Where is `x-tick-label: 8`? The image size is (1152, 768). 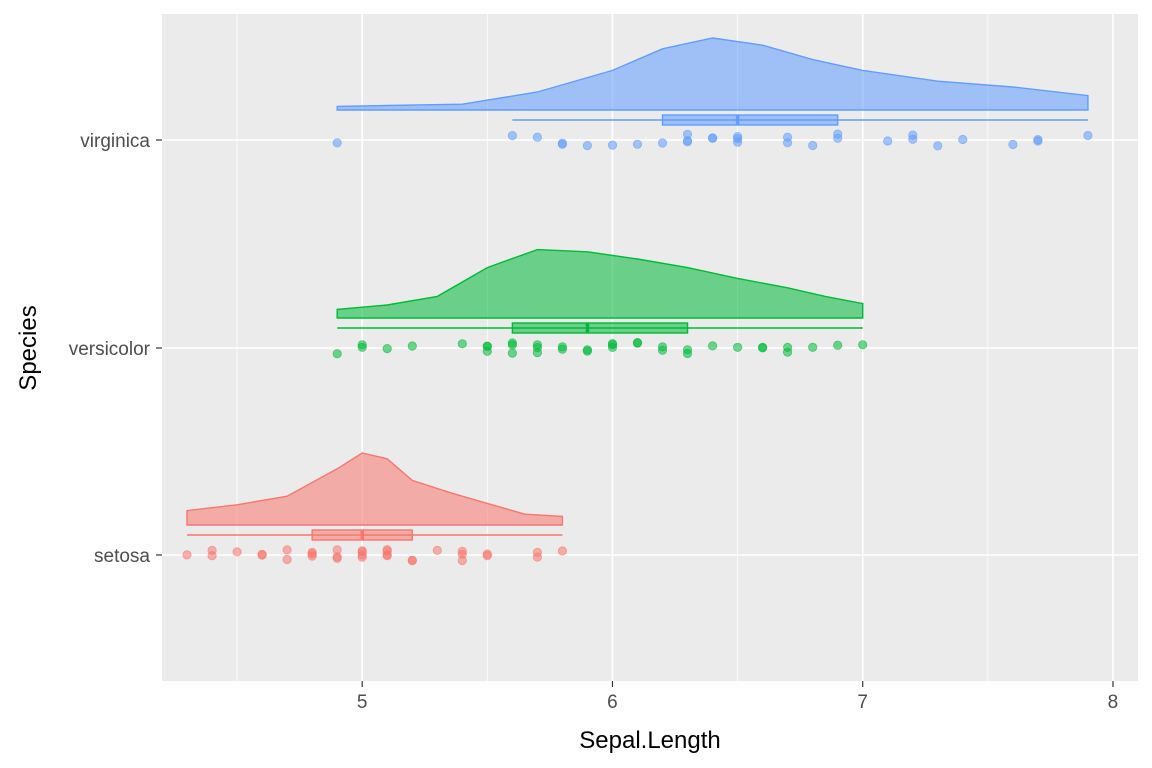 x-tick-label: 8 is located at coordinates (1113, 702).